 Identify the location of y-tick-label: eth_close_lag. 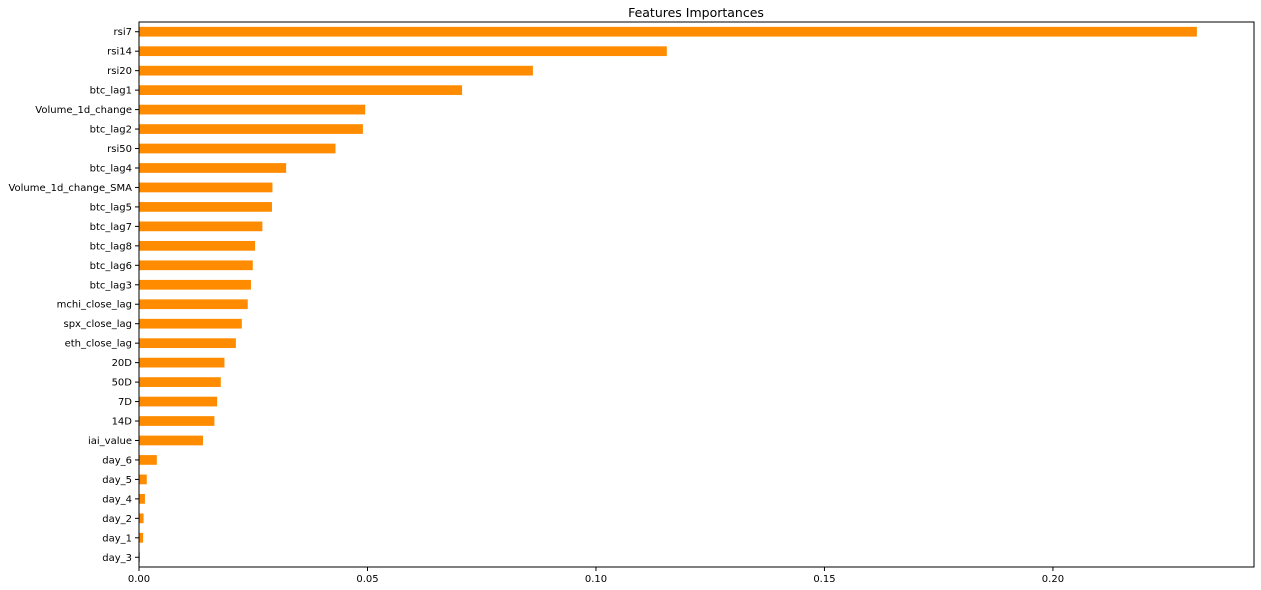
(98, 344).